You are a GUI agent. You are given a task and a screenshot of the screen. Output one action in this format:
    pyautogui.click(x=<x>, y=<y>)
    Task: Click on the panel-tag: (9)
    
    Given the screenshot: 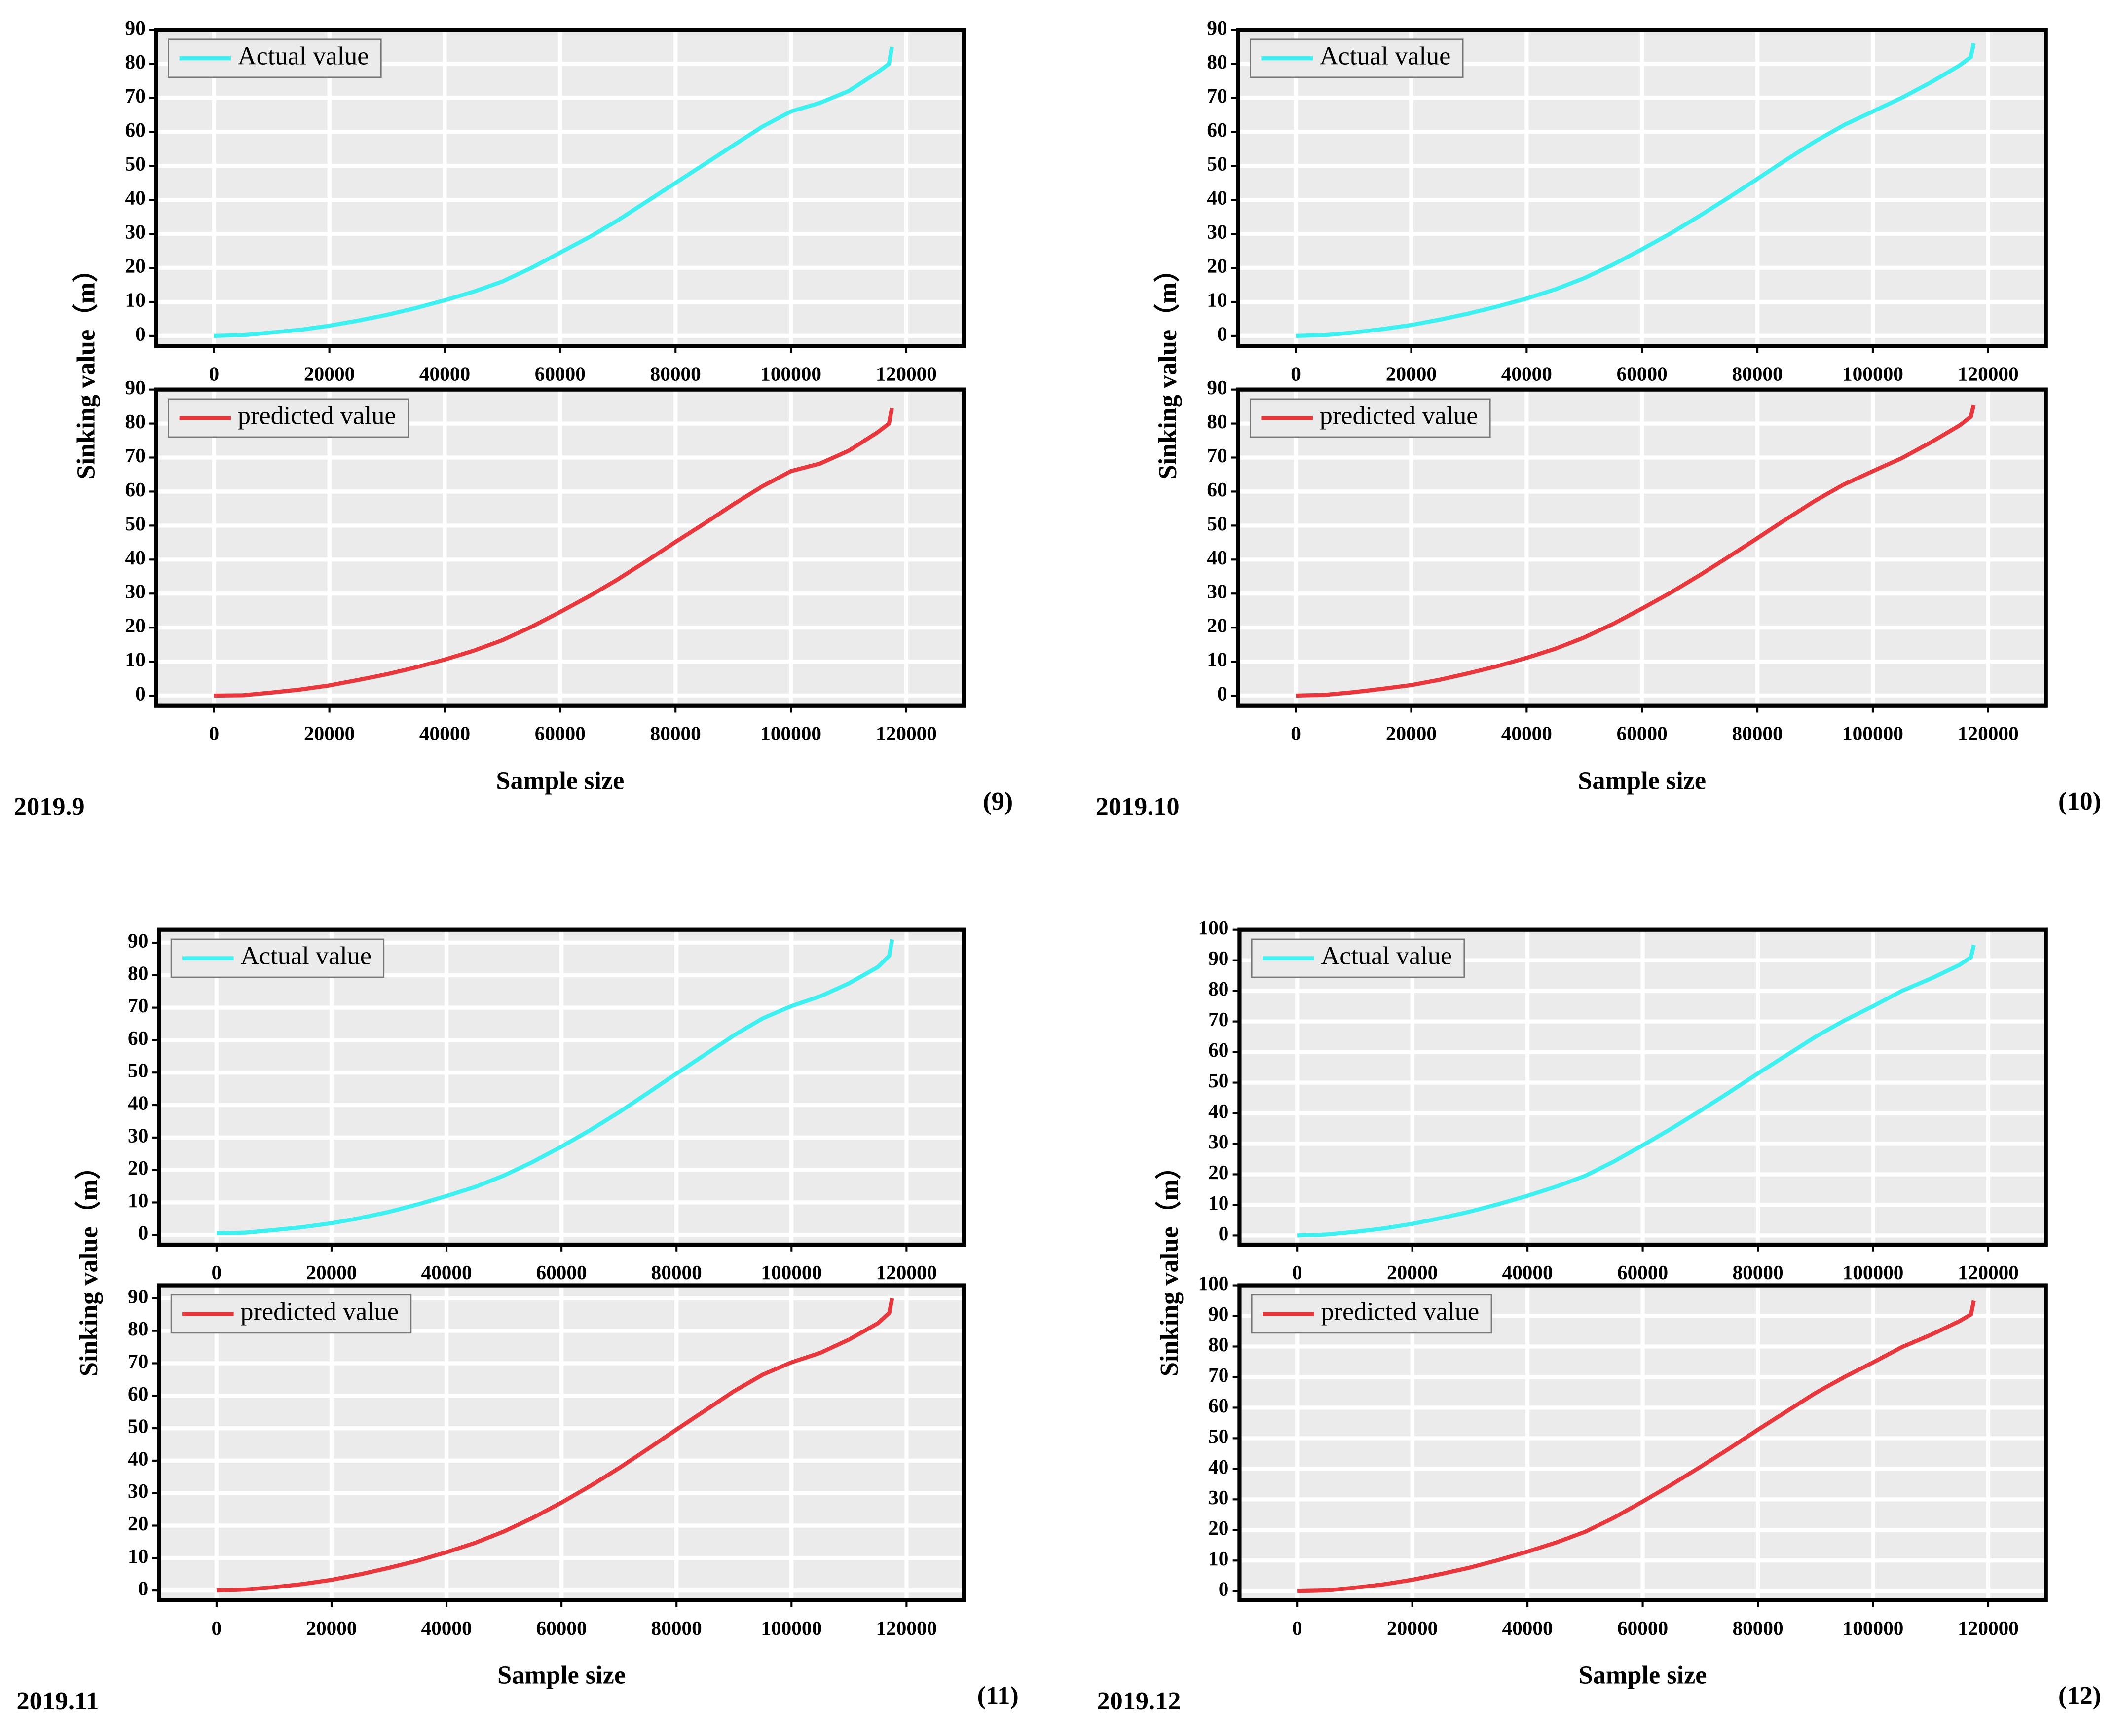 What is the action you would take?
    pyautogui.click(x=998, y=801)
    